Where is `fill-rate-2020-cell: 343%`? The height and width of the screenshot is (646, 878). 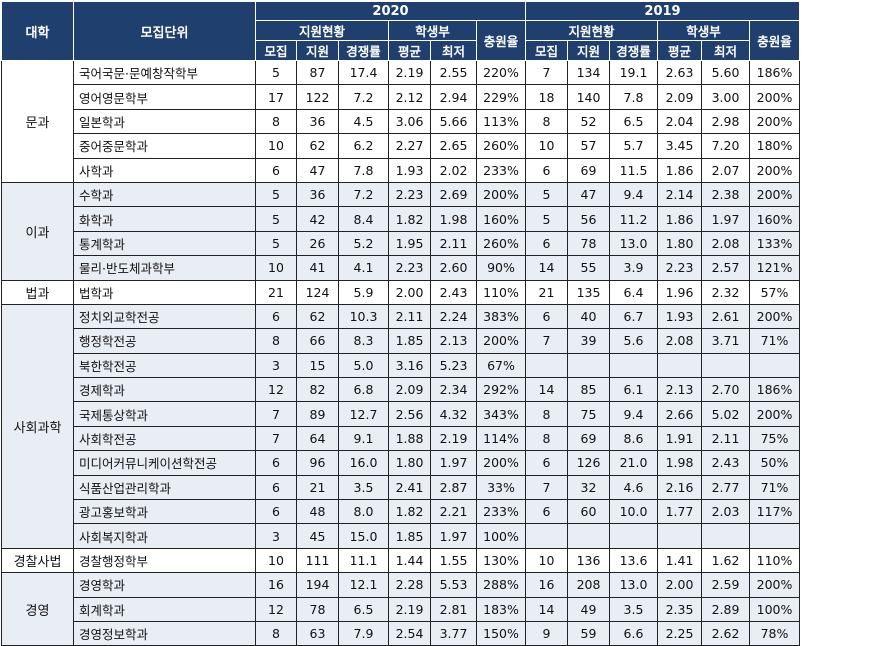
fill-rate-2020-cell: 343% is located at coordinates (501, 414).